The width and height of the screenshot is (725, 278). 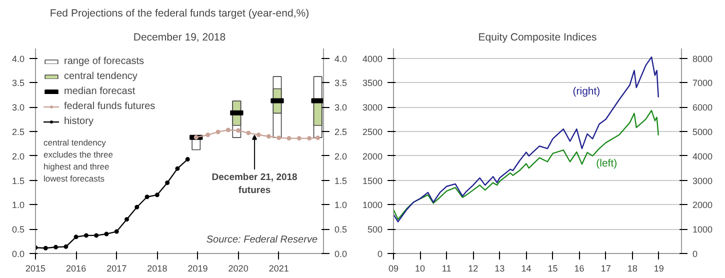 I want to click on y-tick-label: 2000, so click(x=372, y=156).